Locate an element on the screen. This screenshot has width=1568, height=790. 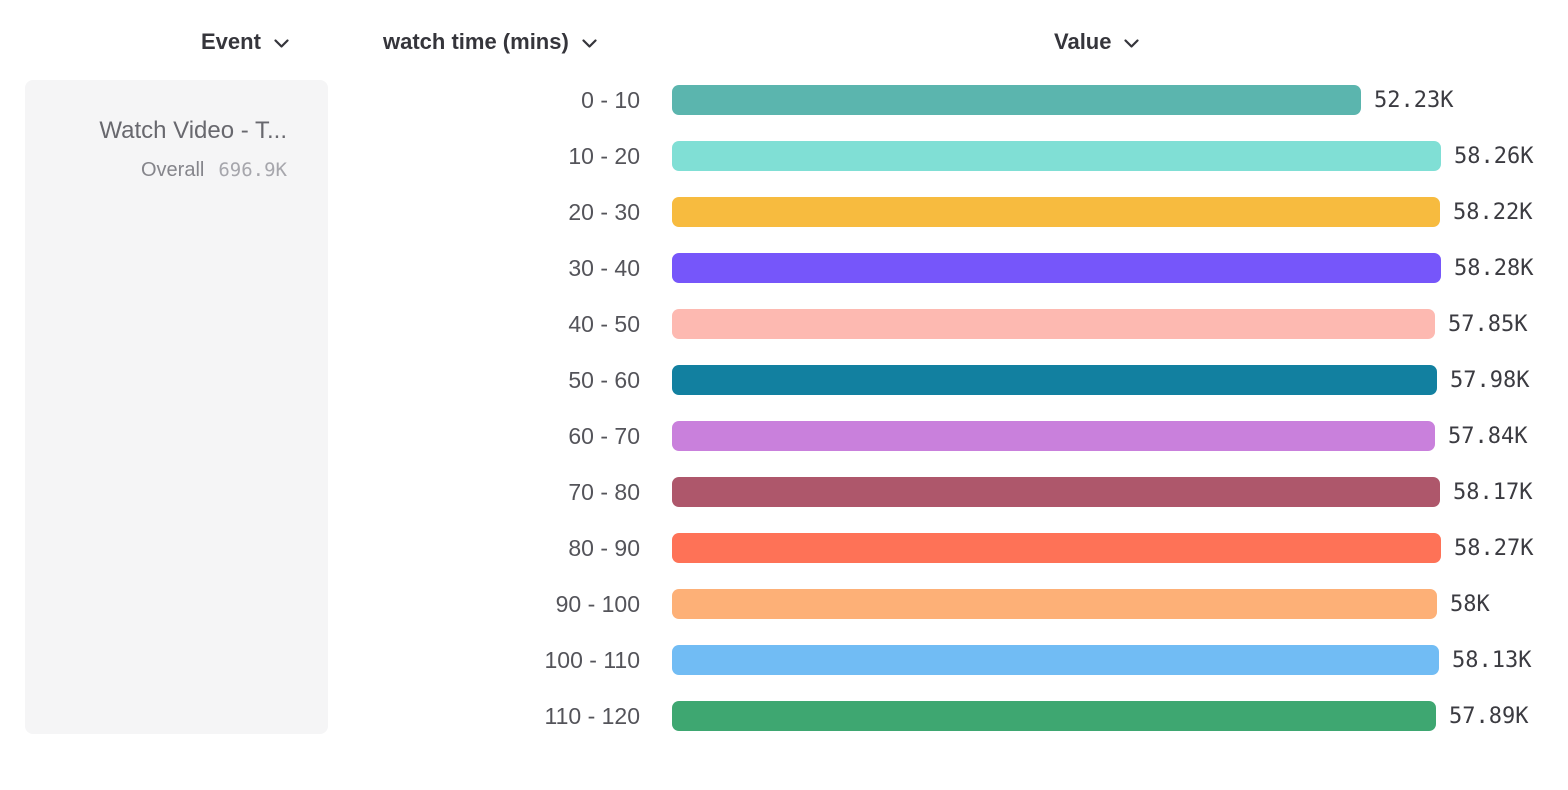
chart-row: 70 - 80 58.17K is located at coordinates (784, 492).